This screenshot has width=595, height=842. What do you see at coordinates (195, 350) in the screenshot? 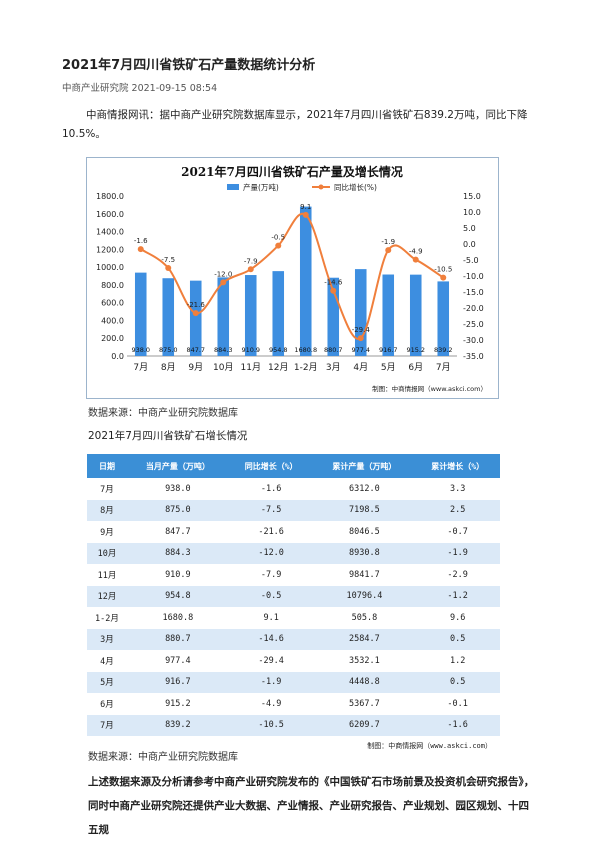
I see `bar-value-label: 847.7` at bounding box center [195, 350].